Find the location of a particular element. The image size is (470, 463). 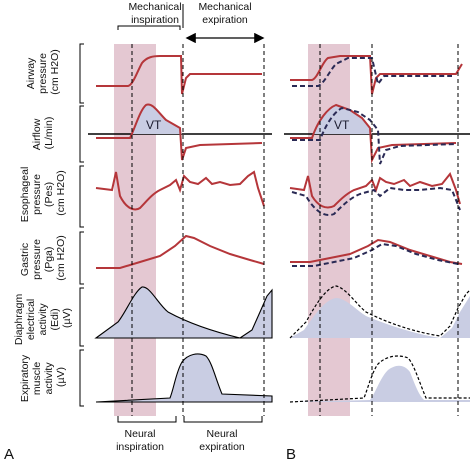

gastric-pressure-trace-a is located at coordinates (180, 251).